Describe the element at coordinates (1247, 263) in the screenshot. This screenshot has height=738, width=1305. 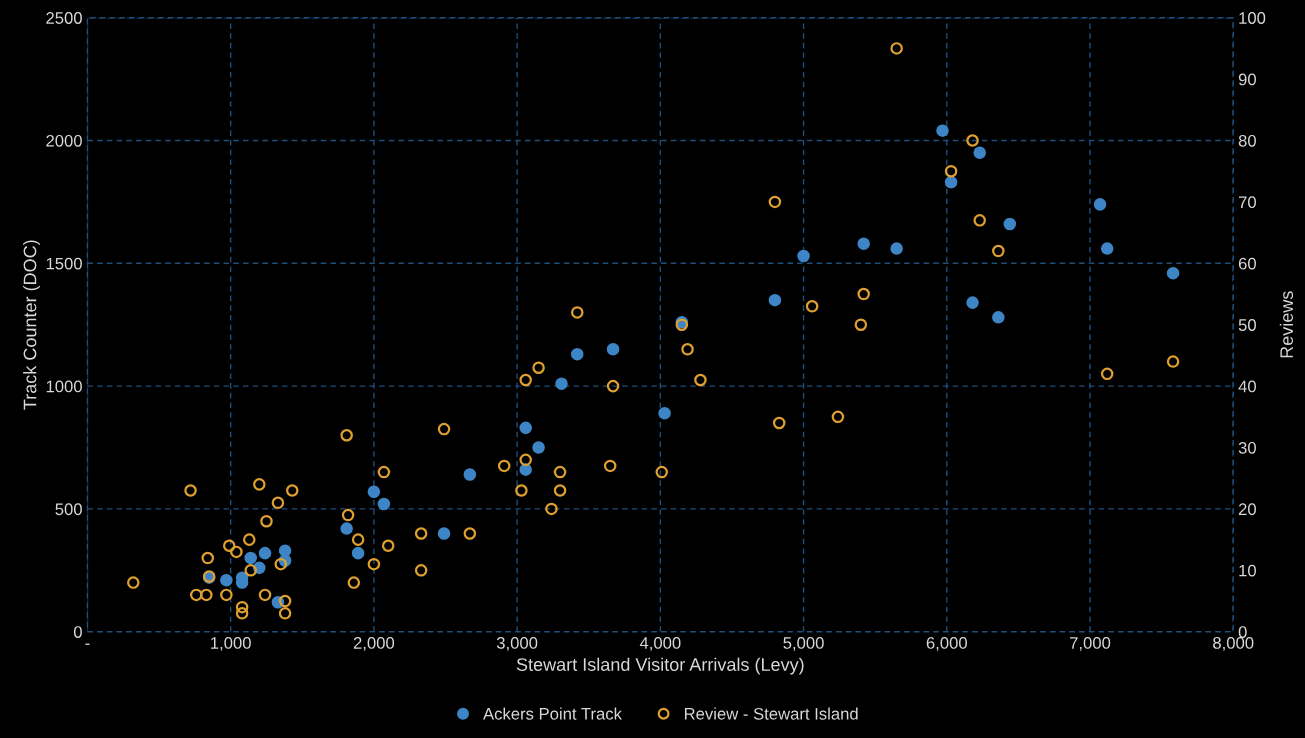
I see `y2-tick-label: 60` at that location.